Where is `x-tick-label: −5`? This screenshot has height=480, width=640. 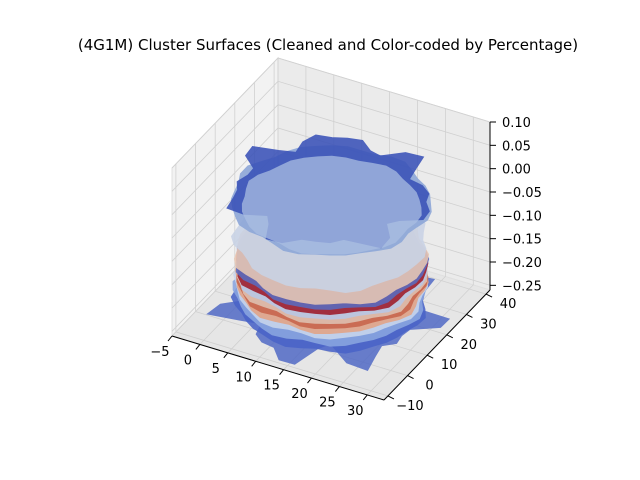 x-tick-label: −5 is located at coordinates (159, 352).